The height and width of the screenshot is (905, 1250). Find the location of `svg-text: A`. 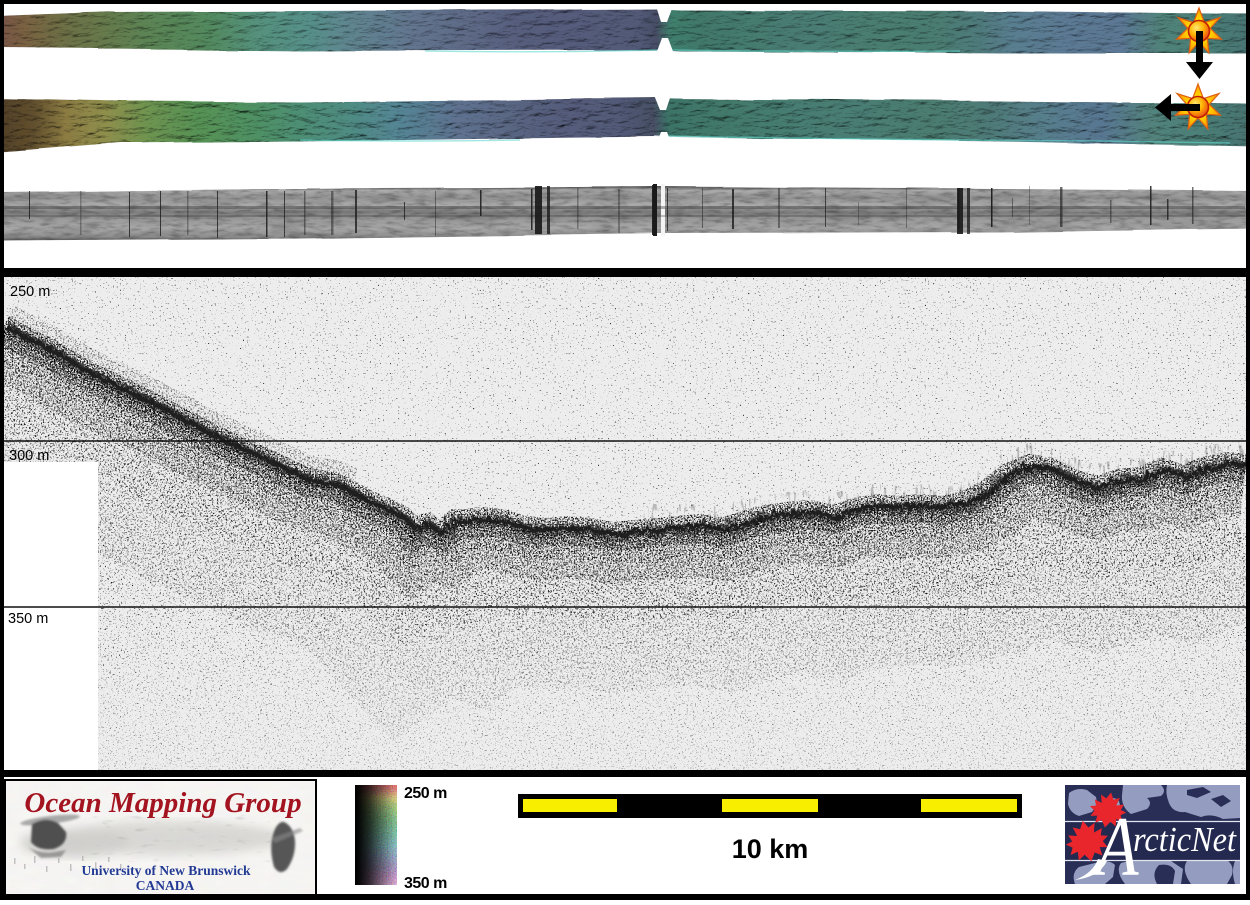

svg-text: A is located at coordinates (1116, 847).